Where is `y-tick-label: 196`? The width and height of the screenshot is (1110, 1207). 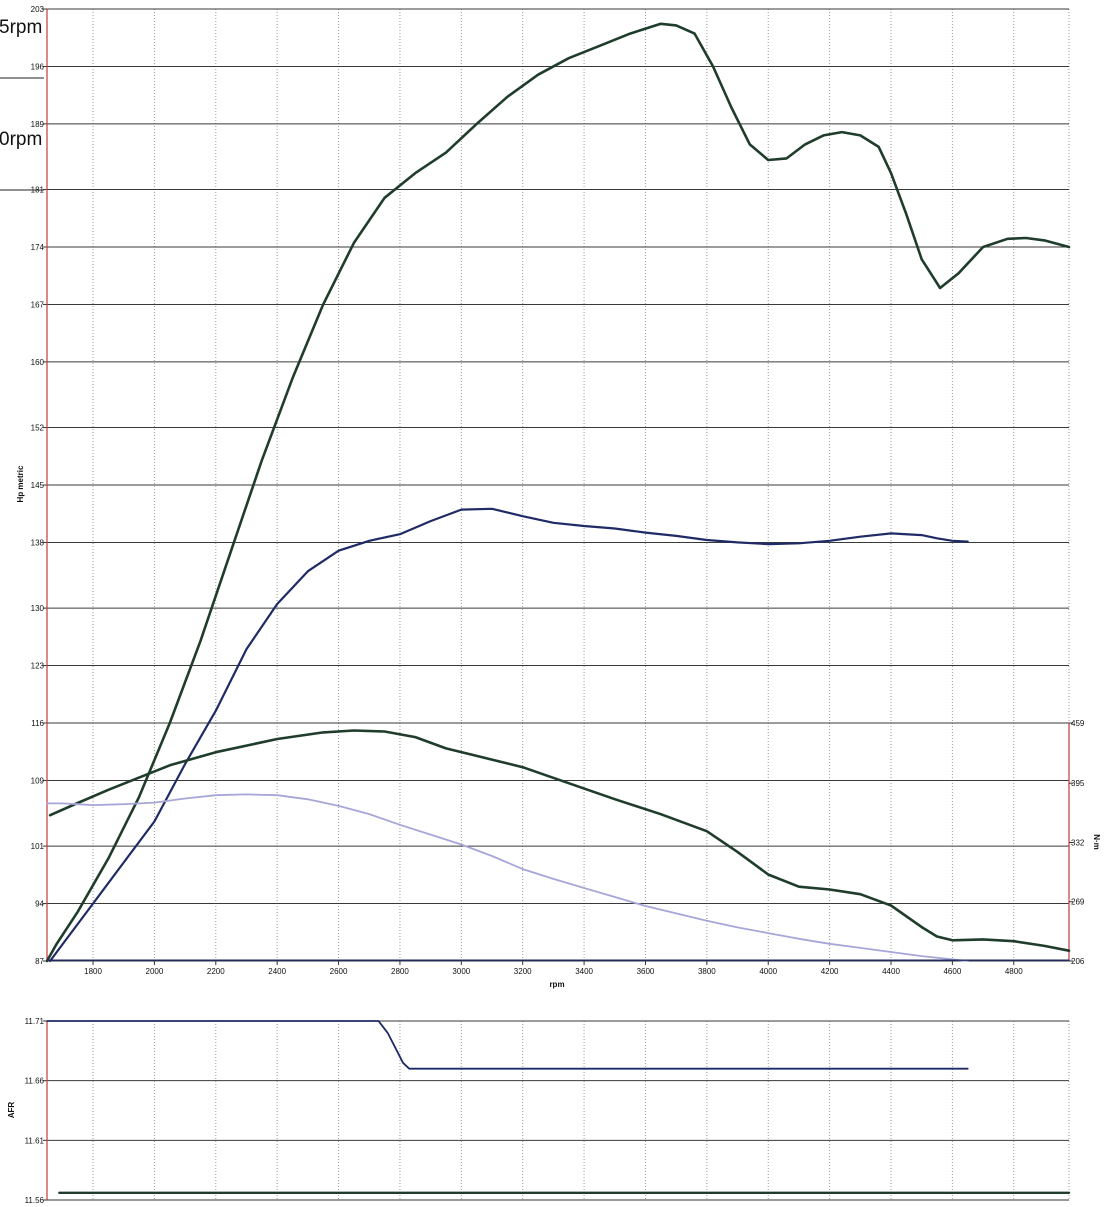
y-tick-label: 196 is located at coordinates (38, 66).